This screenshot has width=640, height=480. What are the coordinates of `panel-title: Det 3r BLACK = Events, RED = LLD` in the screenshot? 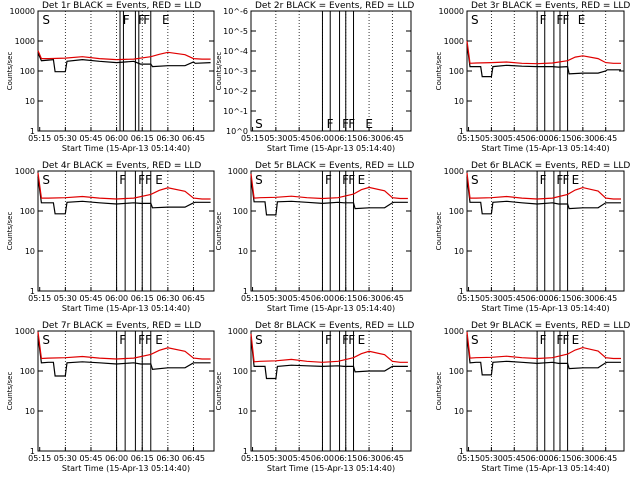 It's located at (550, 6).